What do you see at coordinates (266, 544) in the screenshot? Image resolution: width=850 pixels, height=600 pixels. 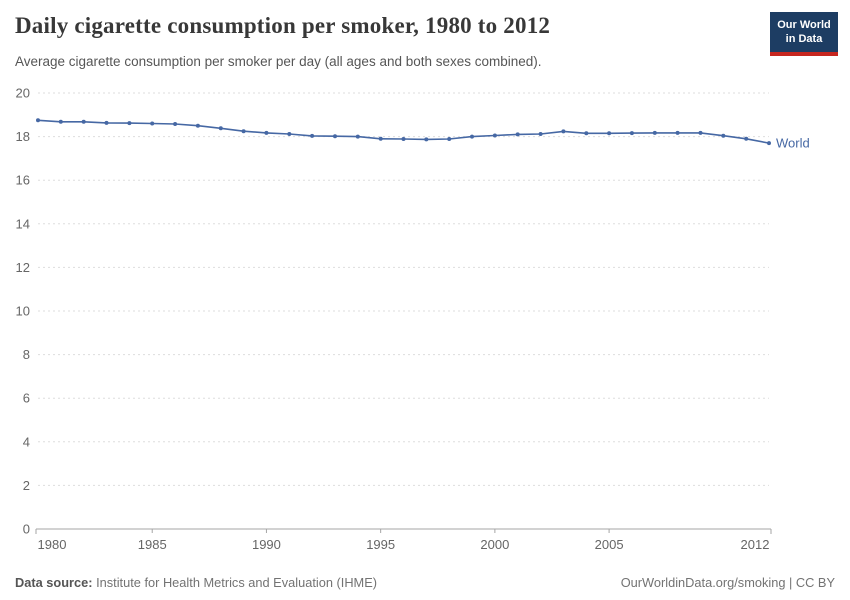 I see `x-tick-label: 1990` at bounding box center [266, 544].